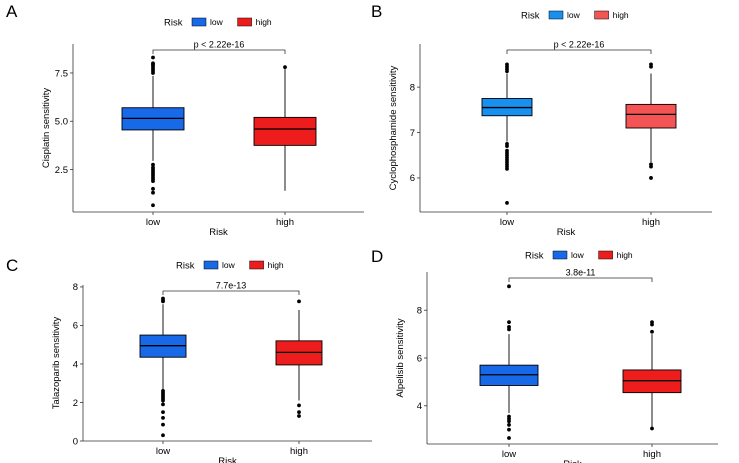 This screenshot has height=463, width=739. What do you see at coordinates (61, 73) in the screenshot?
I see `y-tick-label: 7.5` at bounding box center [61, 73].